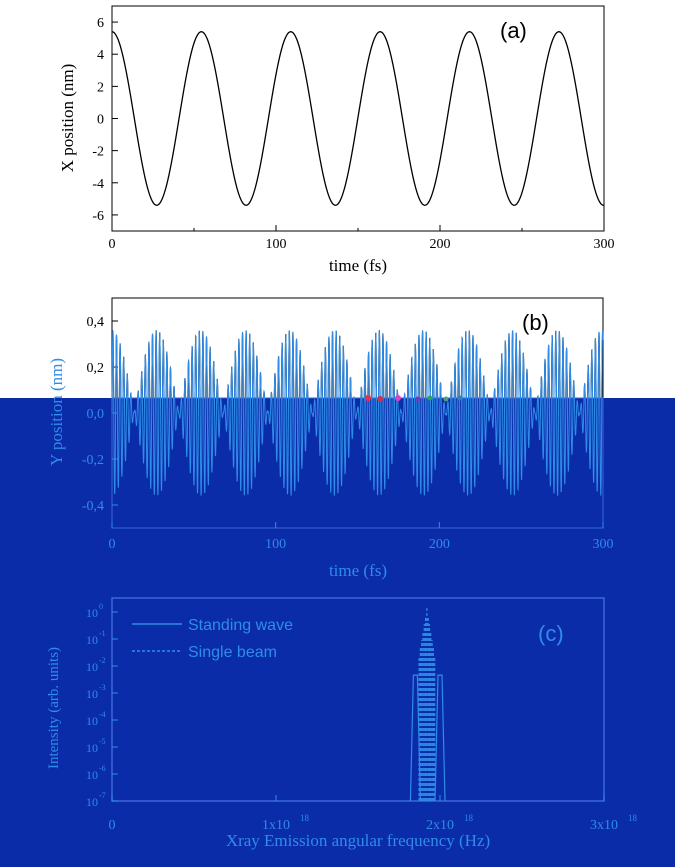 This screenshot has width=675, height=867. What do you see at coordinates (102, 345) in the screenshot?
I see `panel-b-axes: 0,4 0,2` at bounding box center [102, 345].